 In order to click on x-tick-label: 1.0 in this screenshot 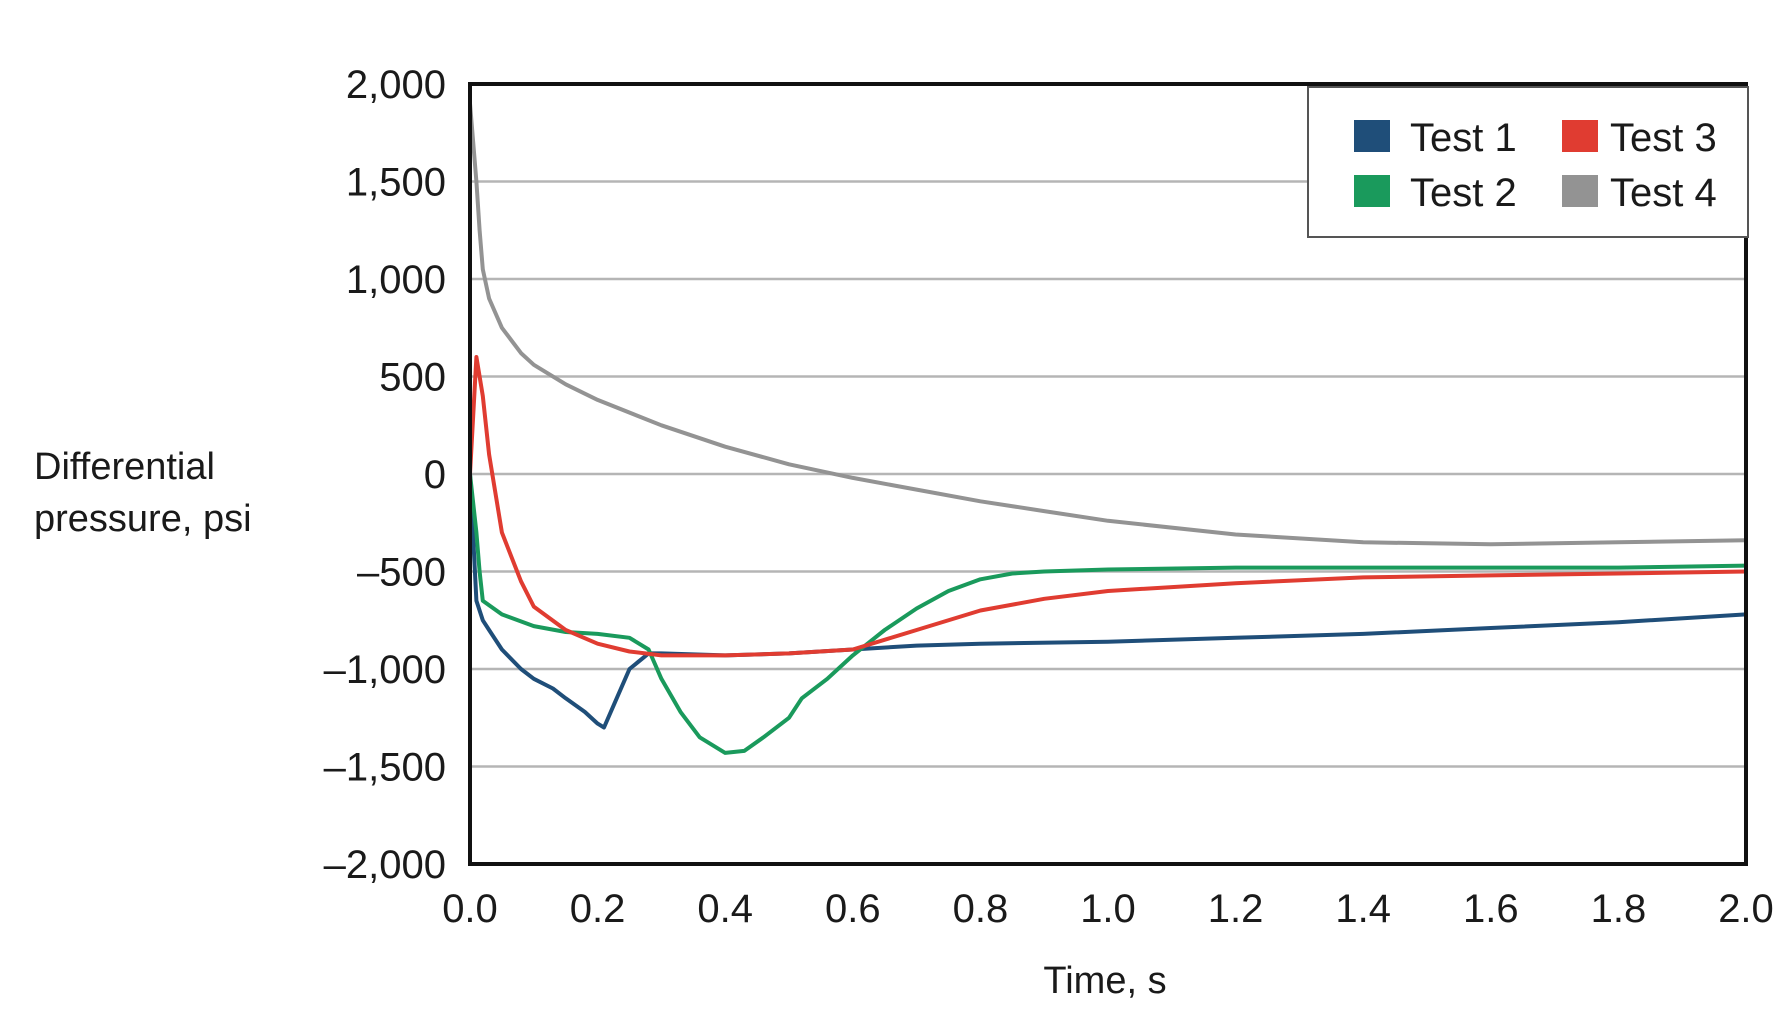, I will do `click(1108, 909)`.